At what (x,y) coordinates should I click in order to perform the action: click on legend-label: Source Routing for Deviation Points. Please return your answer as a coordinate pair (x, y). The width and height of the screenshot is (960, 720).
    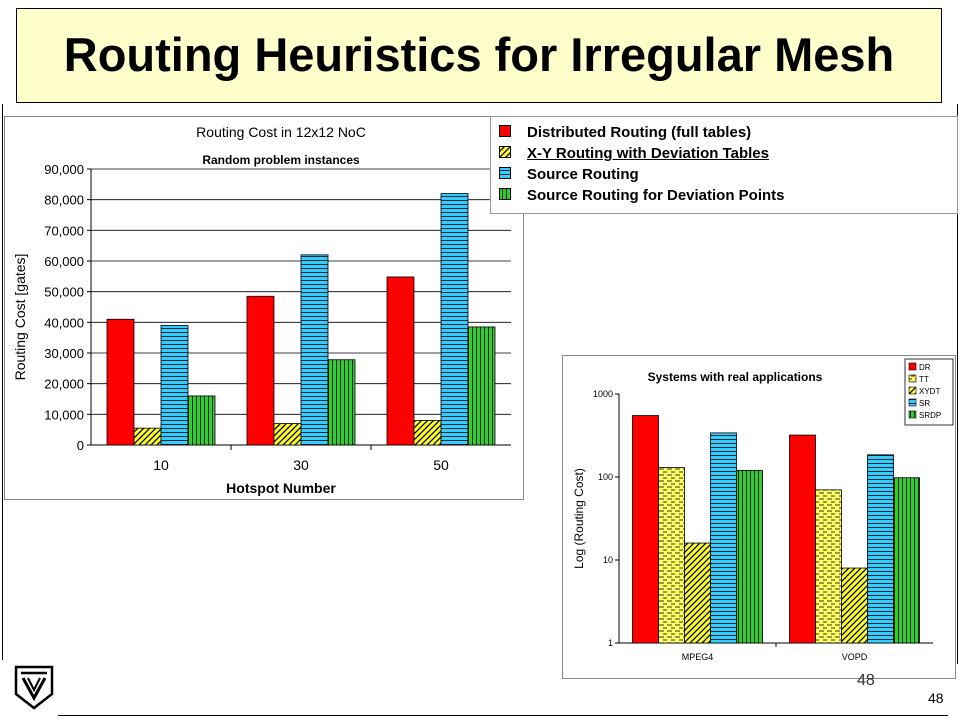
    Looking at the image, I should click on (656, 195).